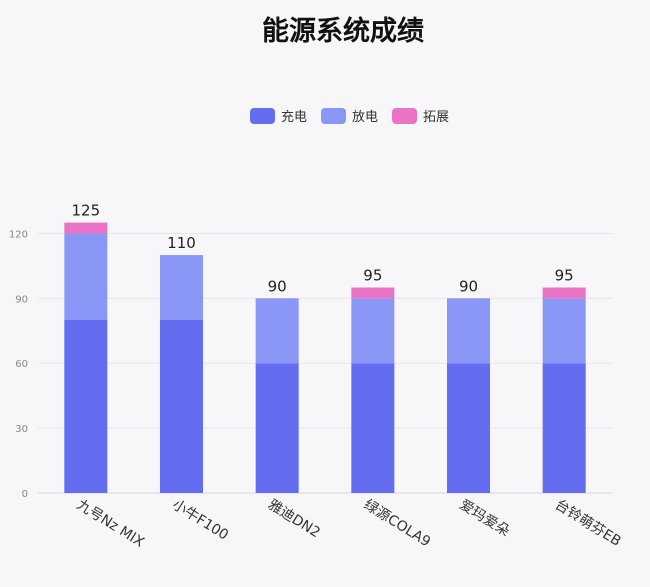 The height and width of the screenshot is (587, 650). Describe the element at coordinates (323, 249) in the screenshot. I see `total-labels: 125 110 90 95 90 95` at that location.